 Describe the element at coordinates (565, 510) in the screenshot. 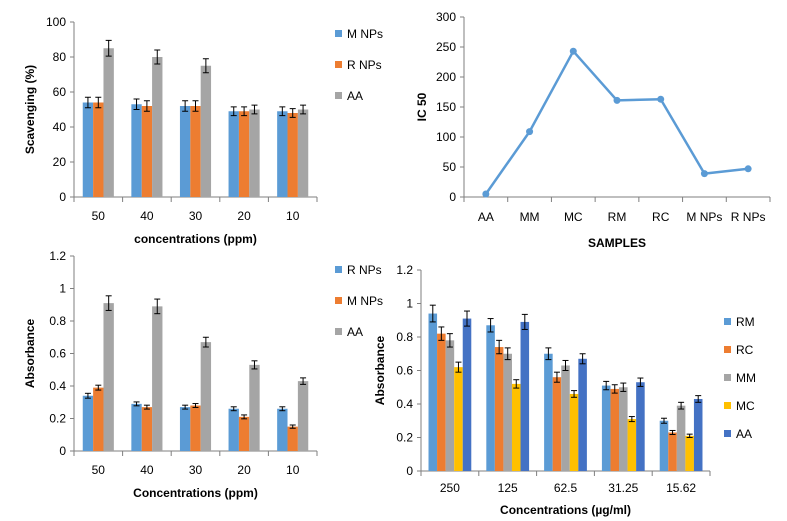

I see `chart4-x-axis-title: Concentrations (µg/ml)` at that location.